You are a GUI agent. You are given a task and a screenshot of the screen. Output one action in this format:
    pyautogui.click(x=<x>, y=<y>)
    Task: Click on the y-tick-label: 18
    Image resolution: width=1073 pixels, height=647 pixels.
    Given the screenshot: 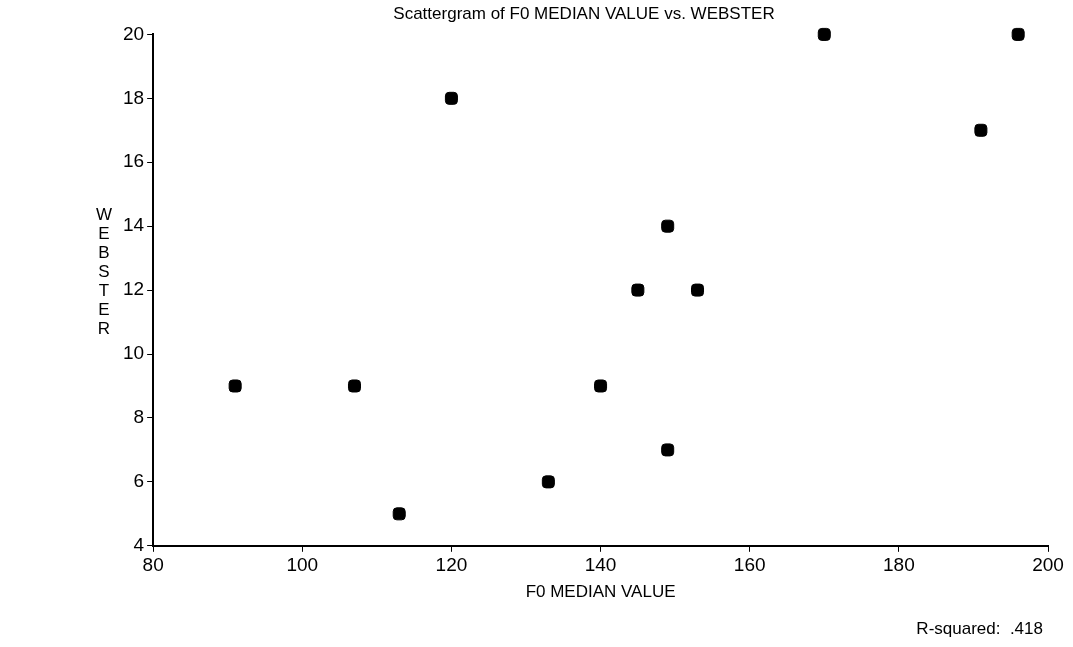 What is the action you would take?
    pyautogui.click(x=133, y=97)
    